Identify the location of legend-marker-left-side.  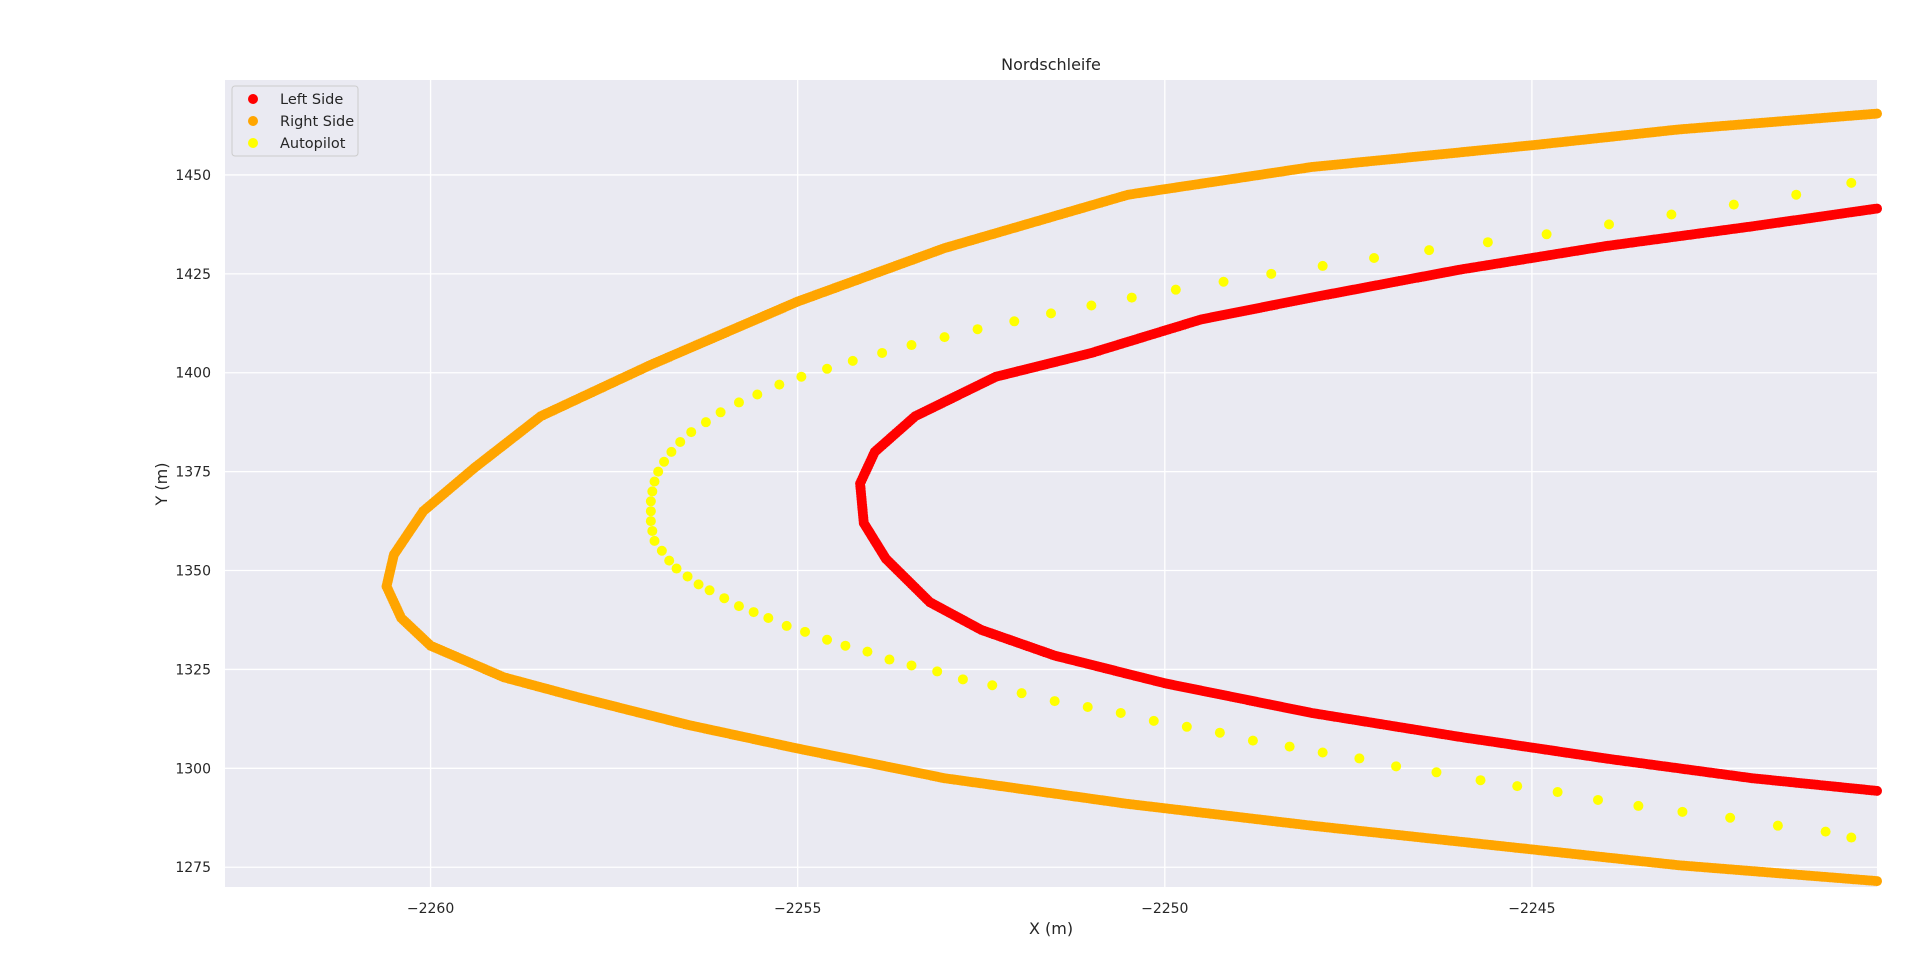
(253, 99).